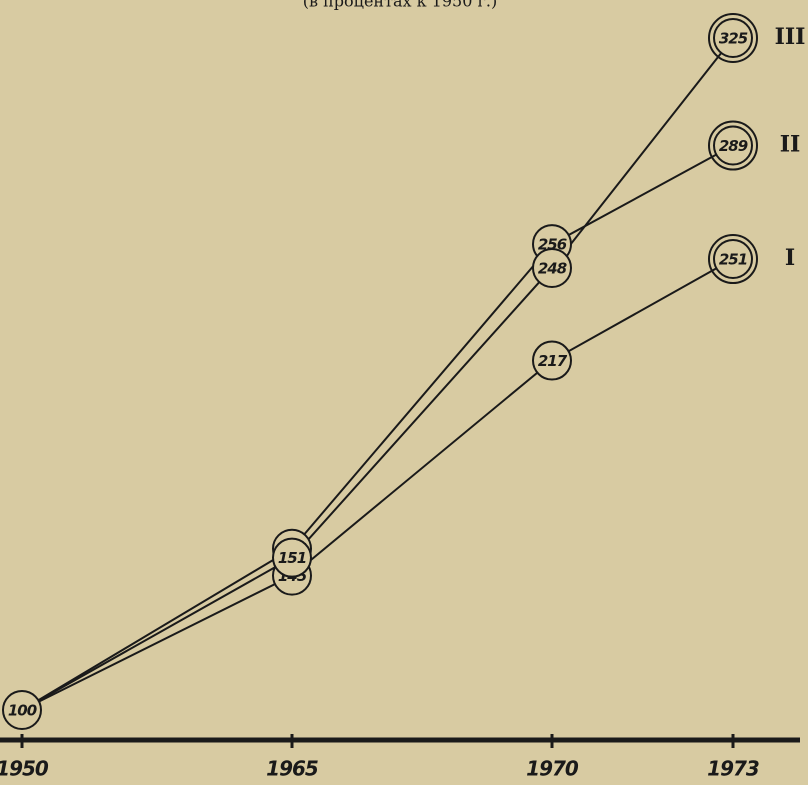  Describe the element at coordinates (24, 769) in the screenshot. I see `x-tick-label: 1950` at that location.